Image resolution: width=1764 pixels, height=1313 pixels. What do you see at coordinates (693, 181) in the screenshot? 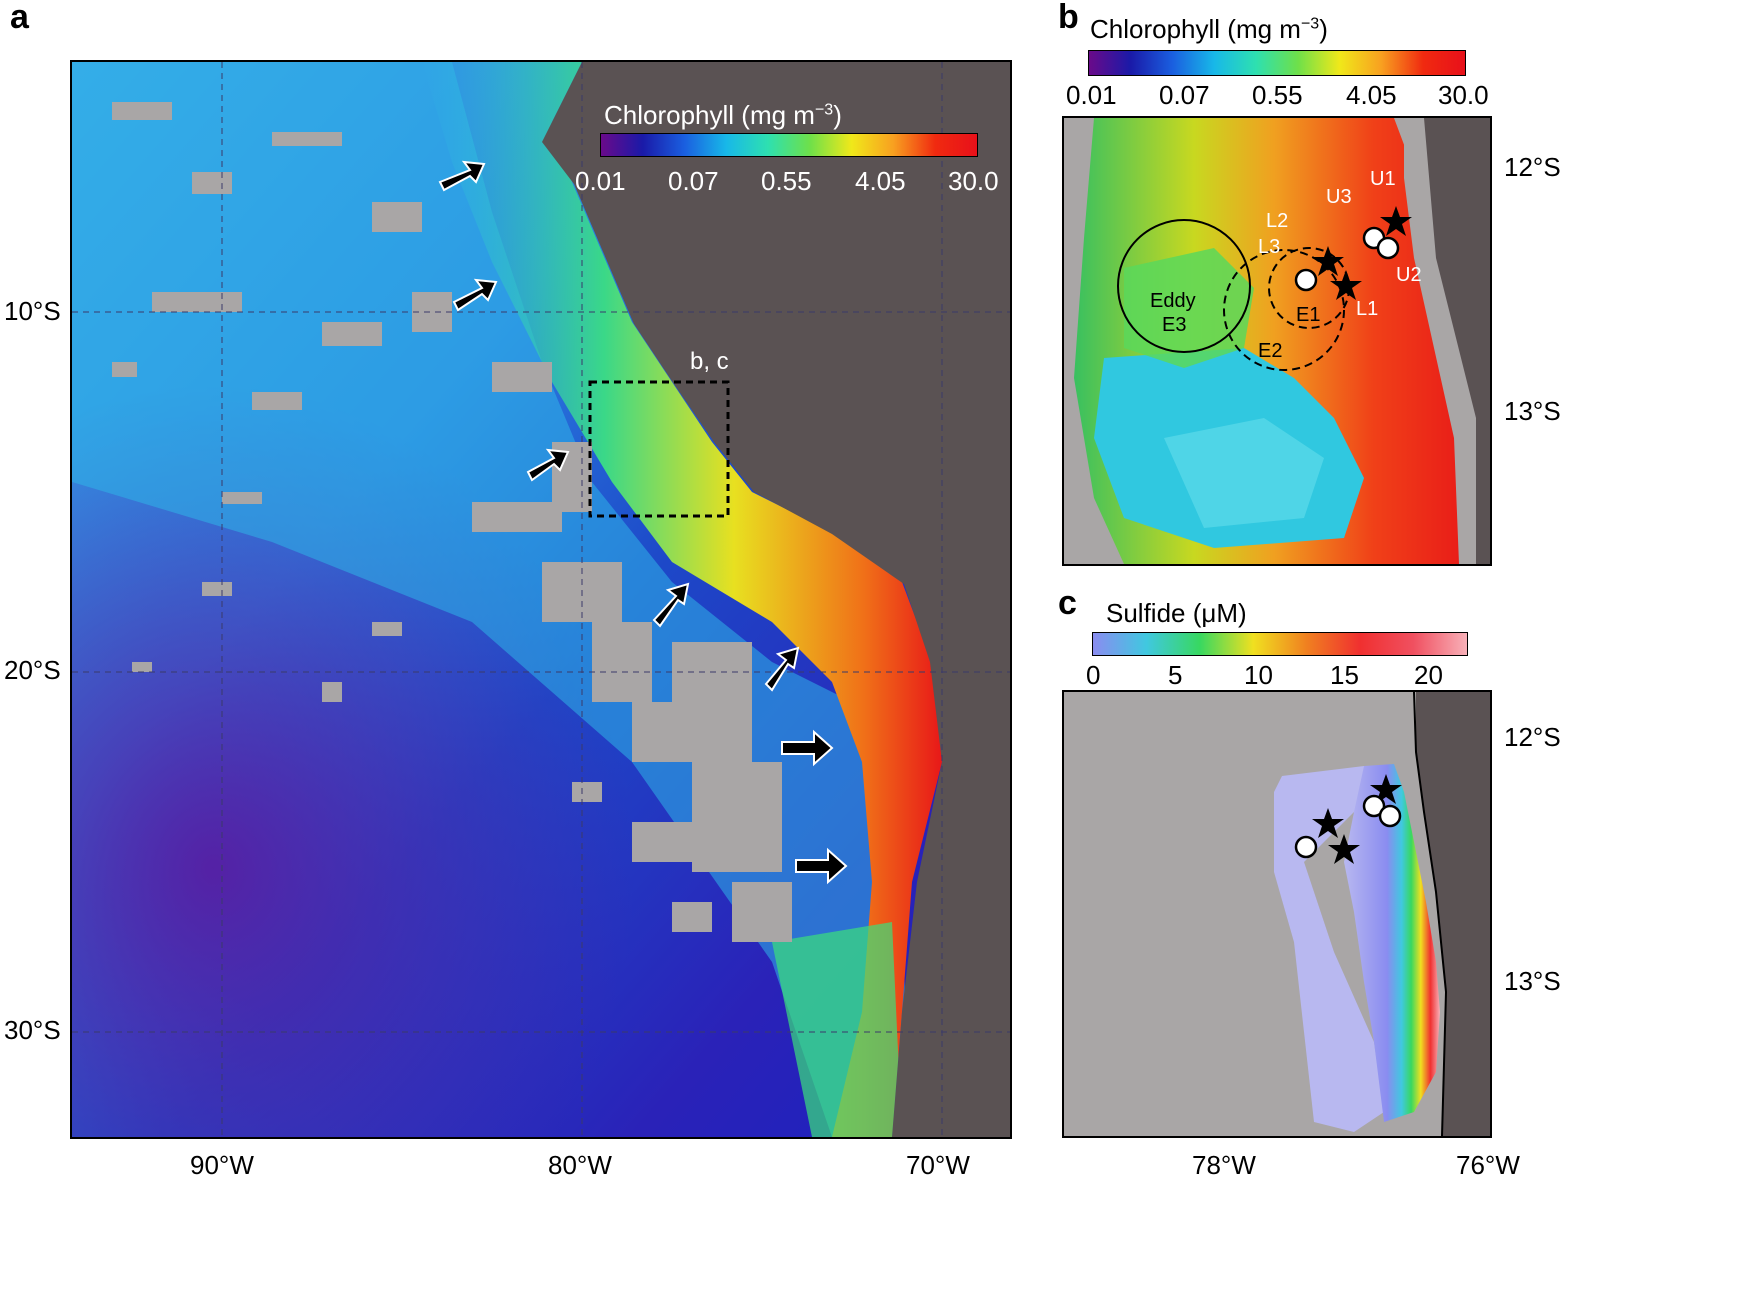
I see `panel-a-colorbar-tick: 0.07` at bounding box center [693, 181].